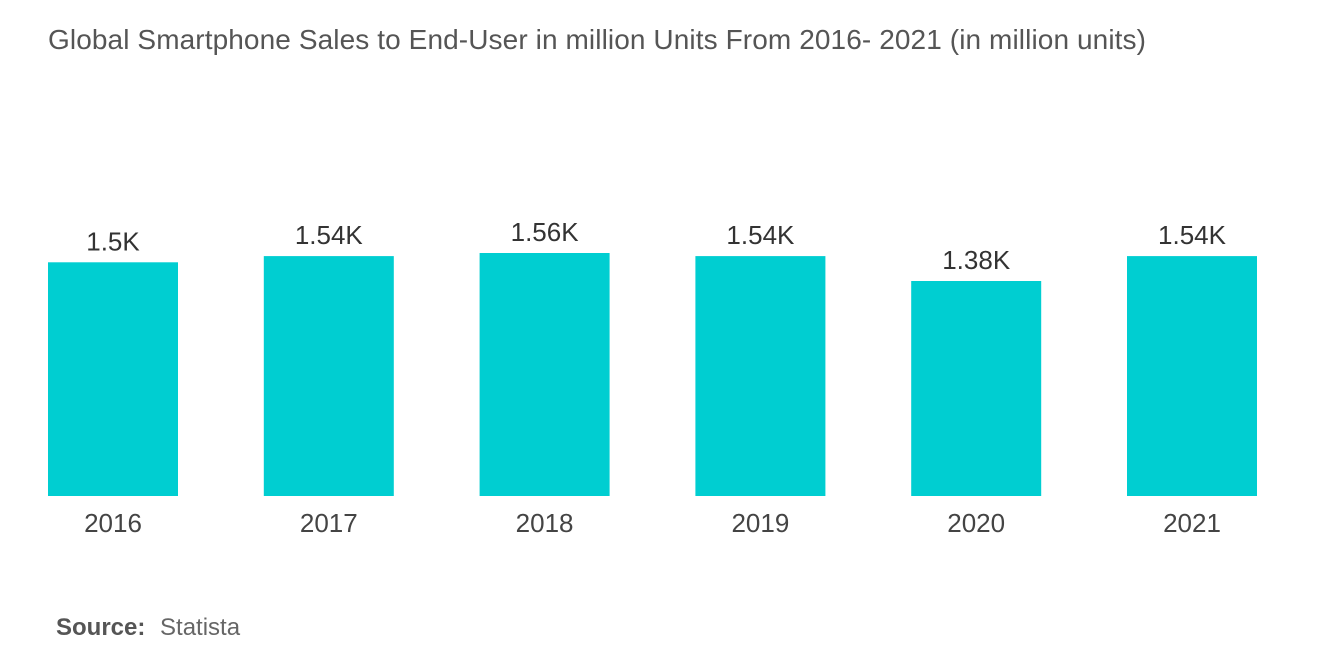 The width and height of the screenshot is (1320, 665). What do you see at coordinates (760, 235) in the screenshot?
I see `data-label-2019: 1.54K` at bounding box center [760, 235].